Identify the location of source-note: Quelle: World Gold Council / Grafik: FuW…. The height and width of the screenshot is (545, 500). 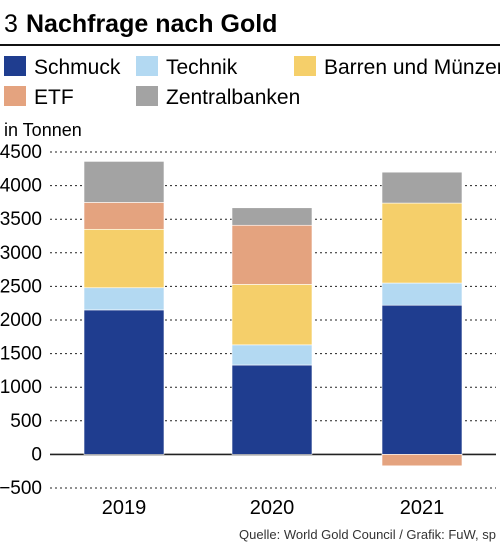
(367, 534).